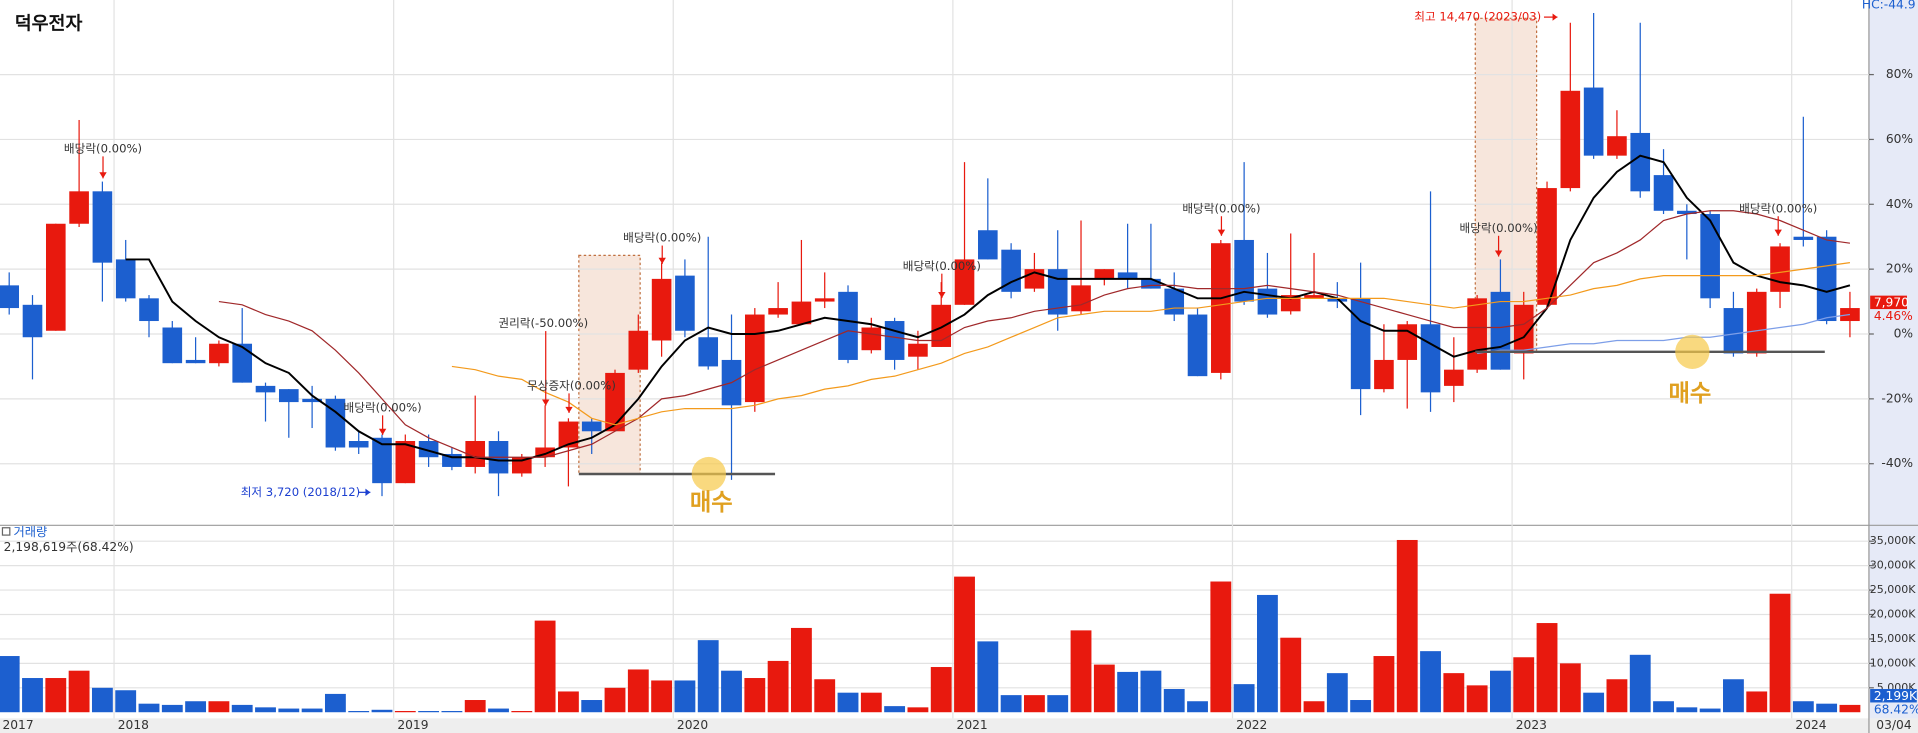 The height and width of the screenshot is (733, 1918). I want to click on buy-point, so click(708, 474).